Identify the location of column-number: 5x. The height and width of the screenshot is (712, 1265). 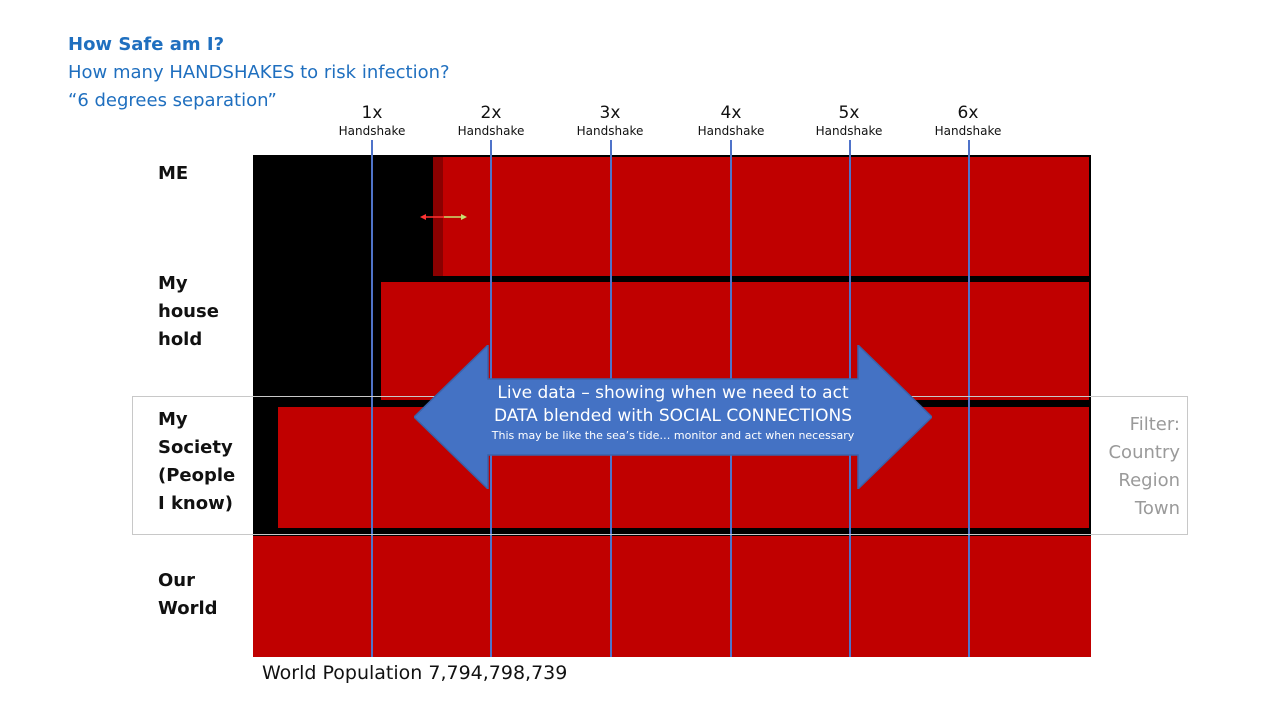
(849, 113).